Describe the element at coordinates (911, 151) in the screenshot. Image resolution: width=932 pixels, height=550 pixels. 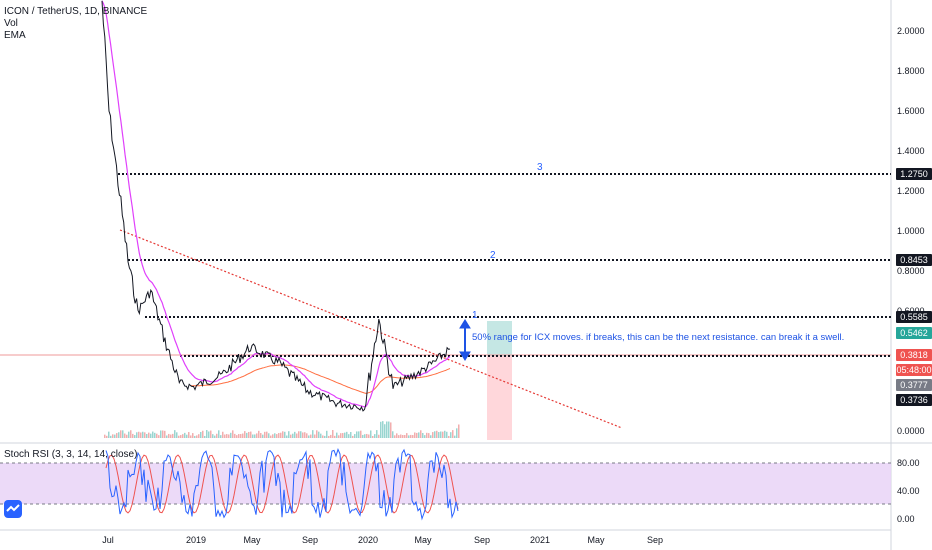
I see `y-tick-label: 1.4000` at that location.